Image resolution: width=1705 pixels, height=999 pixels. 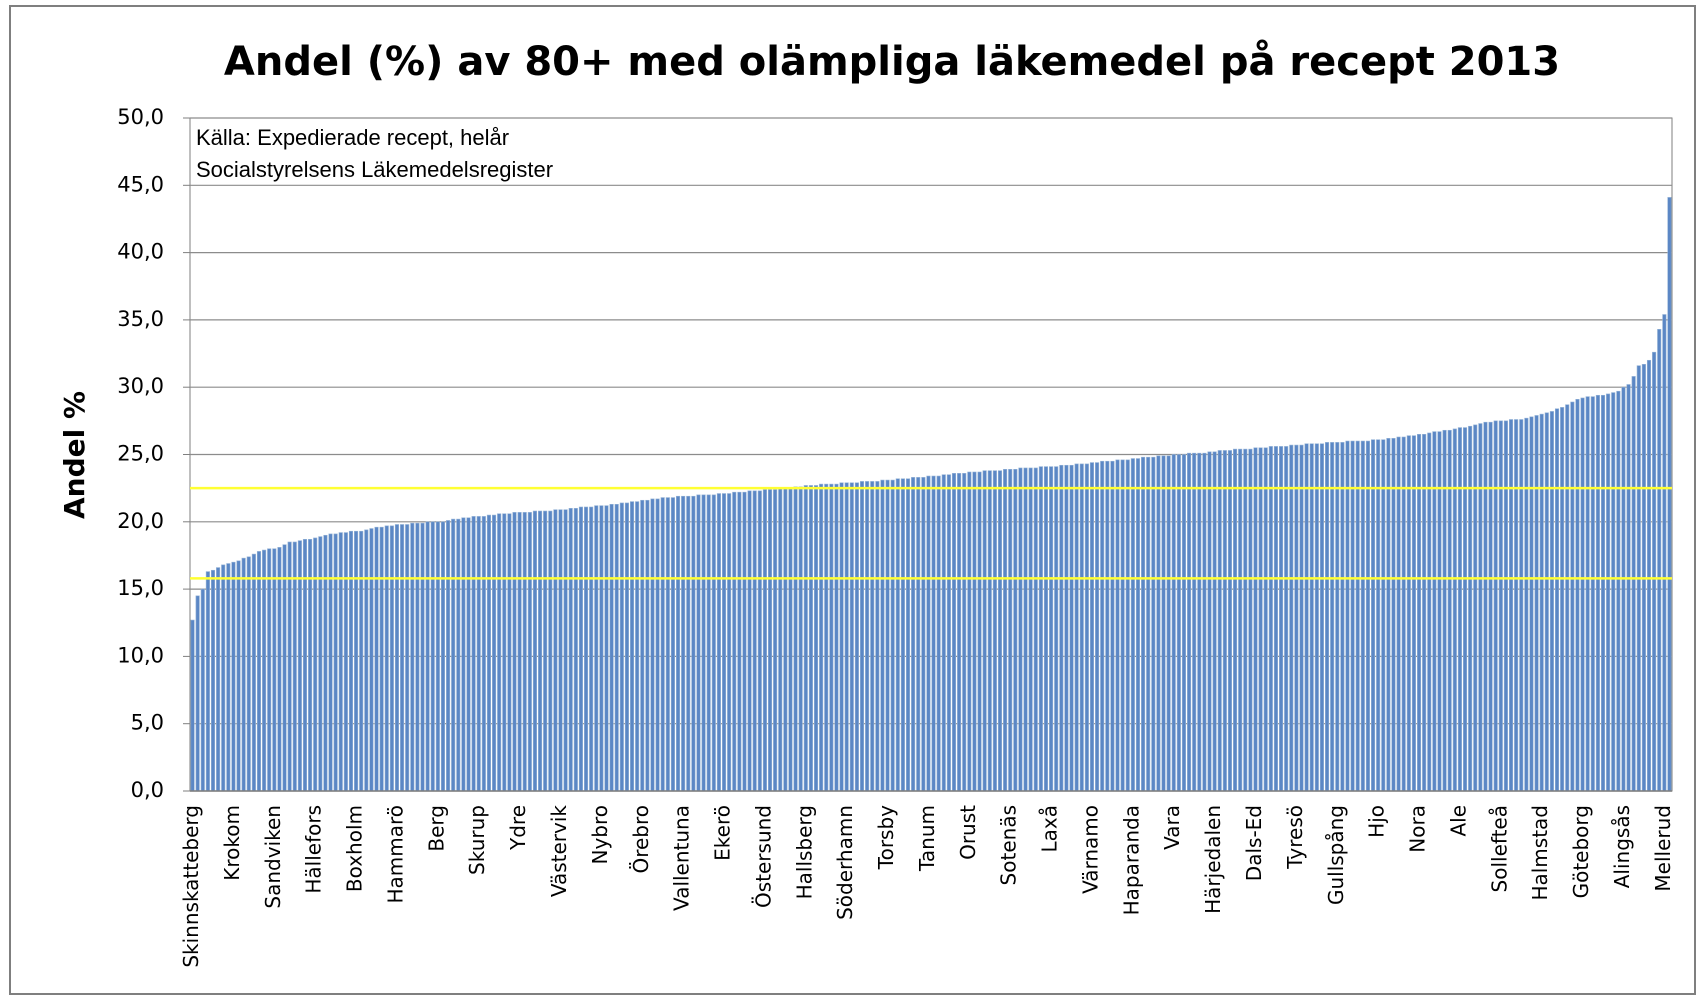 I want to click on x-tick-label: Gullspång, so click(x=1336, y=855).